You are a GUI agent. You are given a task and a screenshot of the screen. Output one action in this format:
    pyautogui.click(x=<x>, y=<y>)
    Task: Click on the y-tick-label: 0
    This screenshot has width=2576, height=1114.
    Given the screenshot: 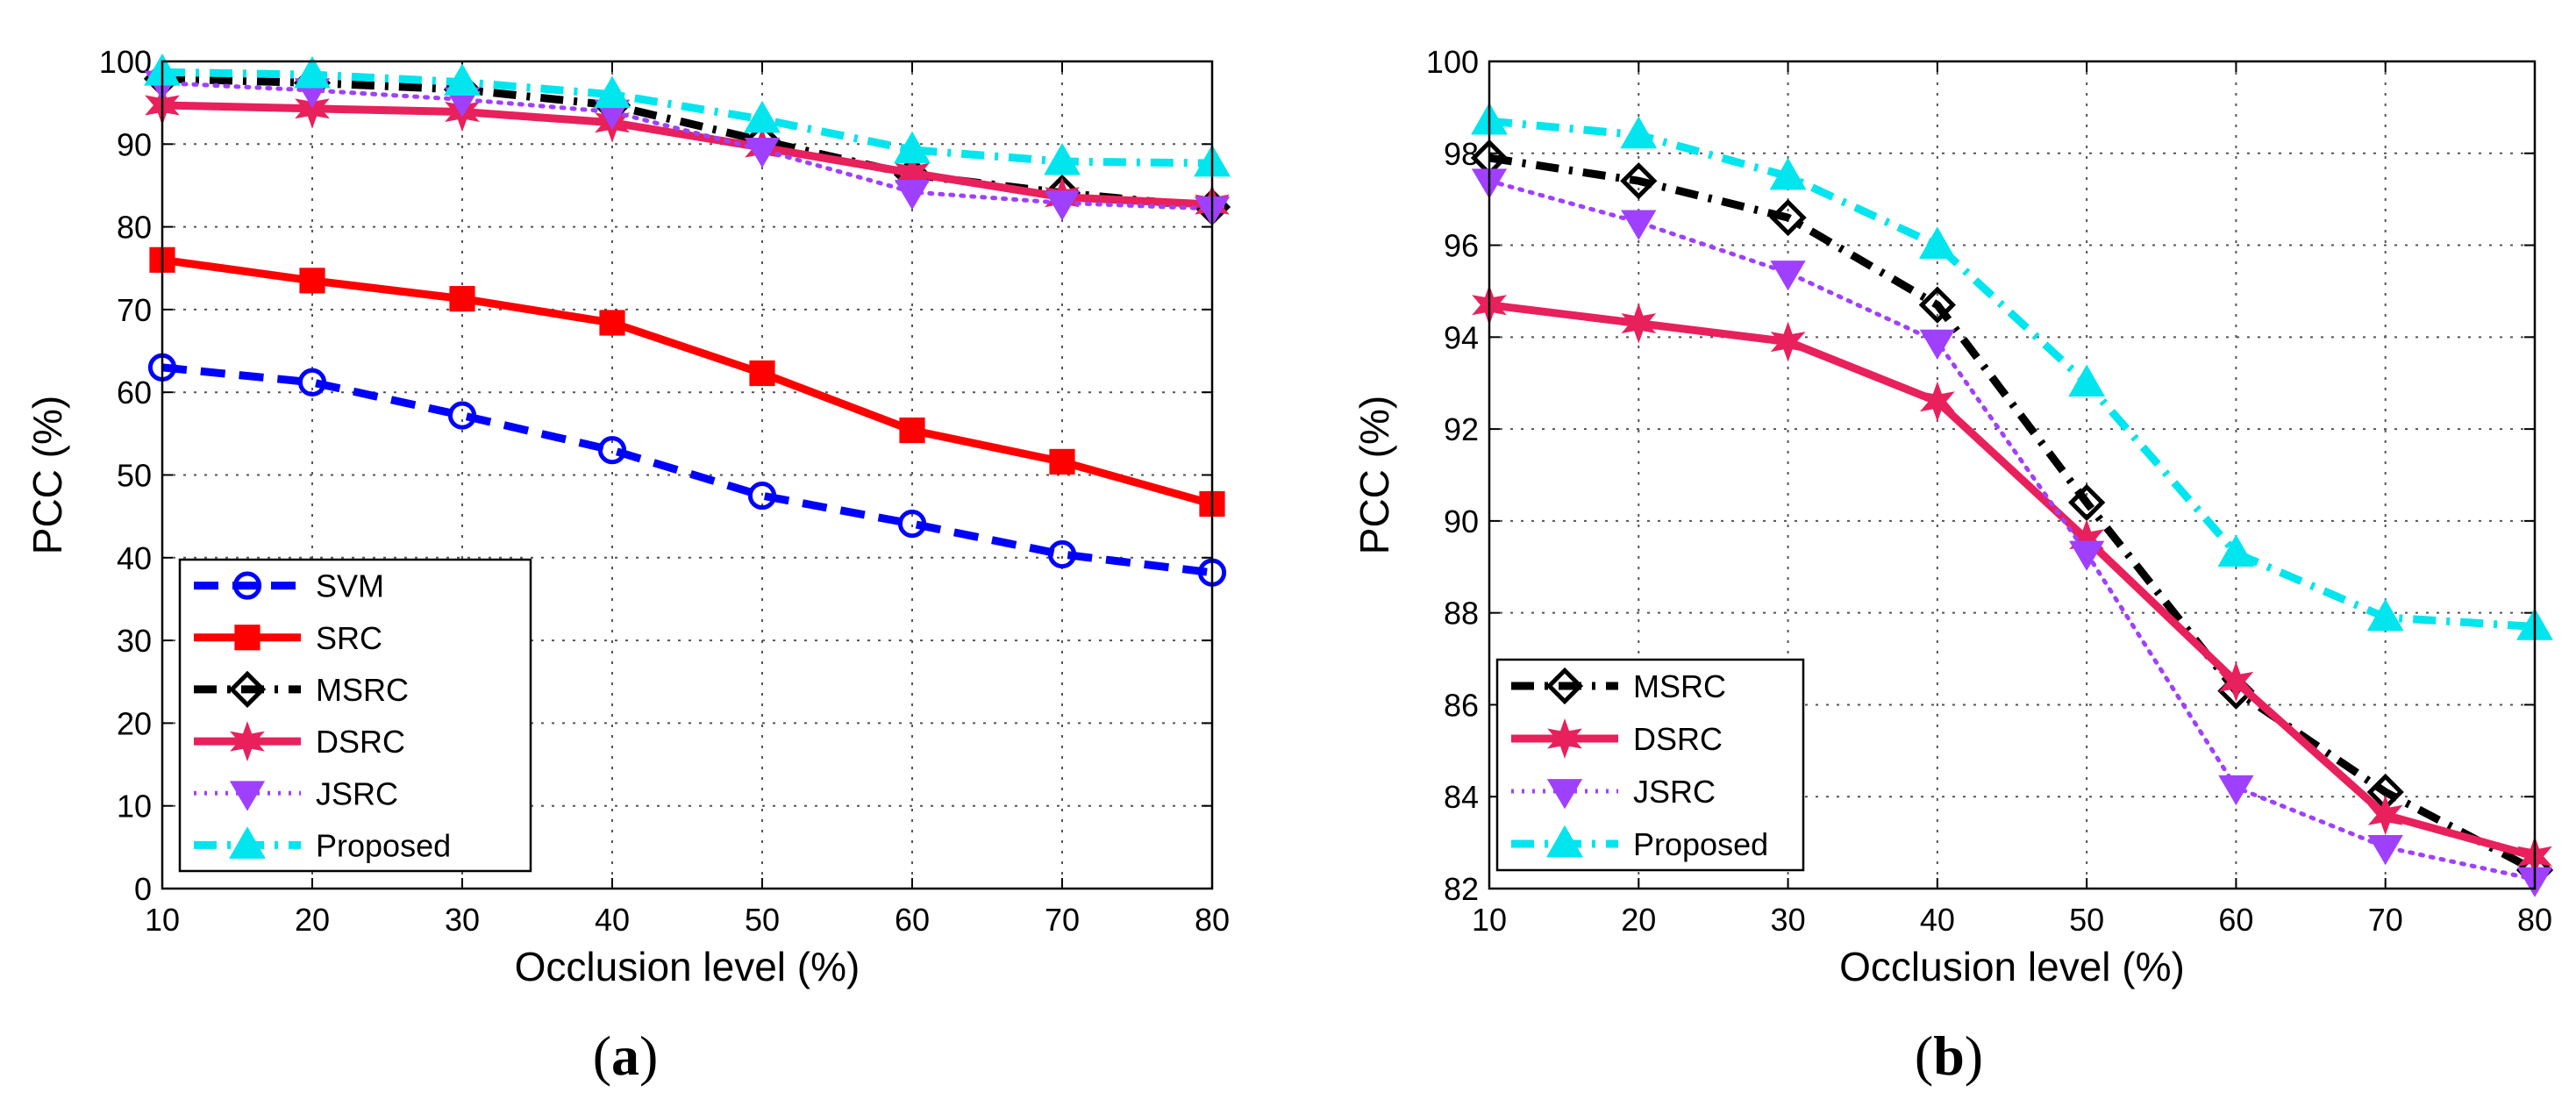 What is the action you would take?
    pyautogui.click(x=143, y=889)
    